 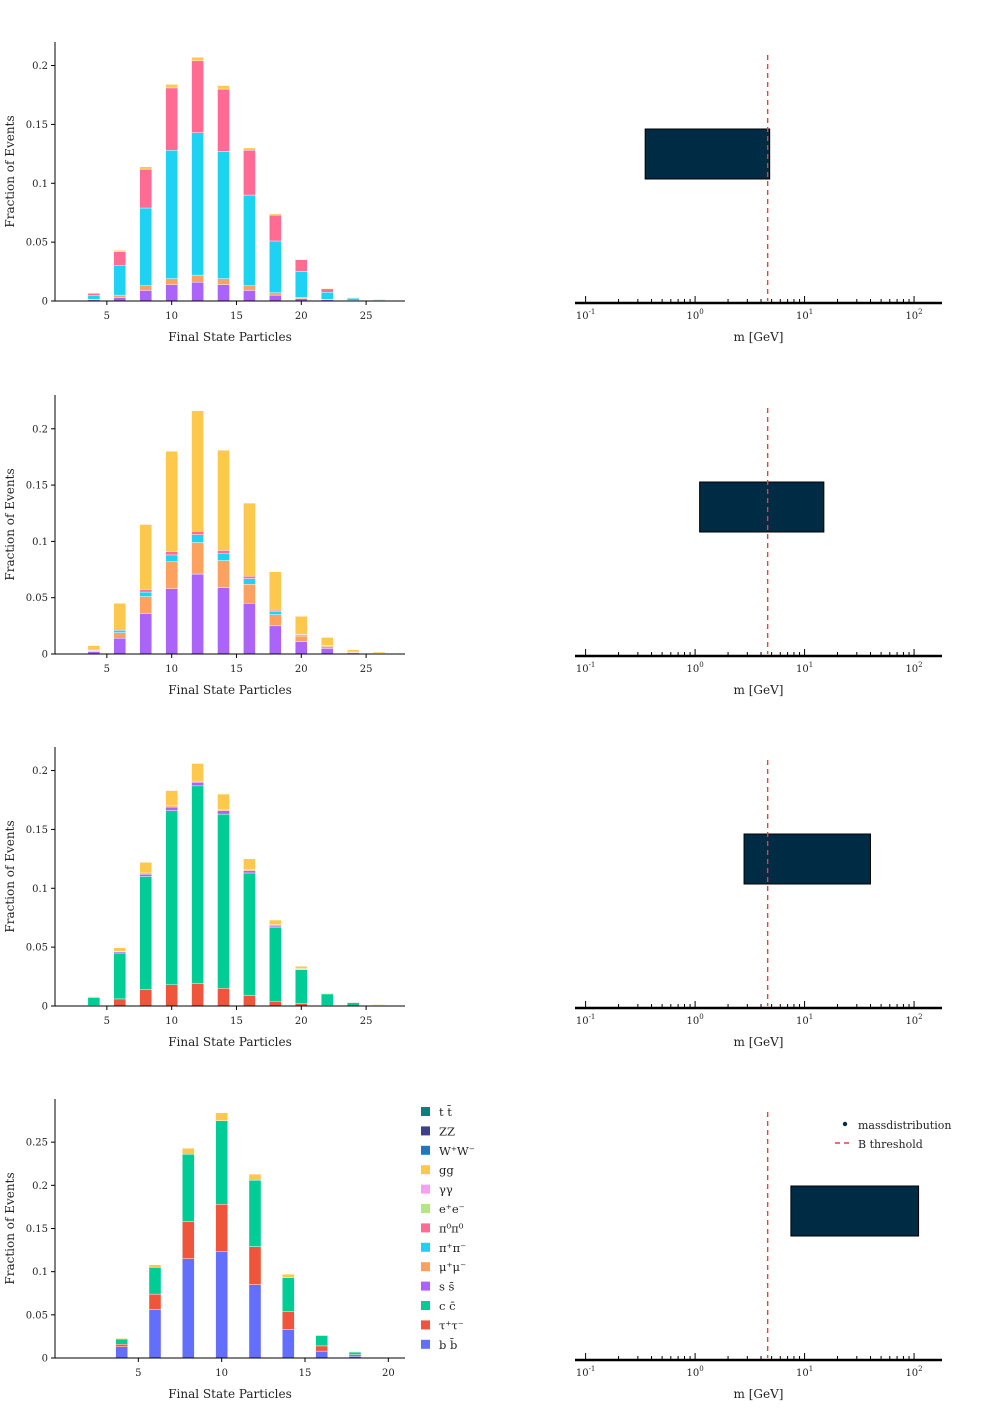 I want to click on x-tick-label: 5, so click(x=138, y=1373).